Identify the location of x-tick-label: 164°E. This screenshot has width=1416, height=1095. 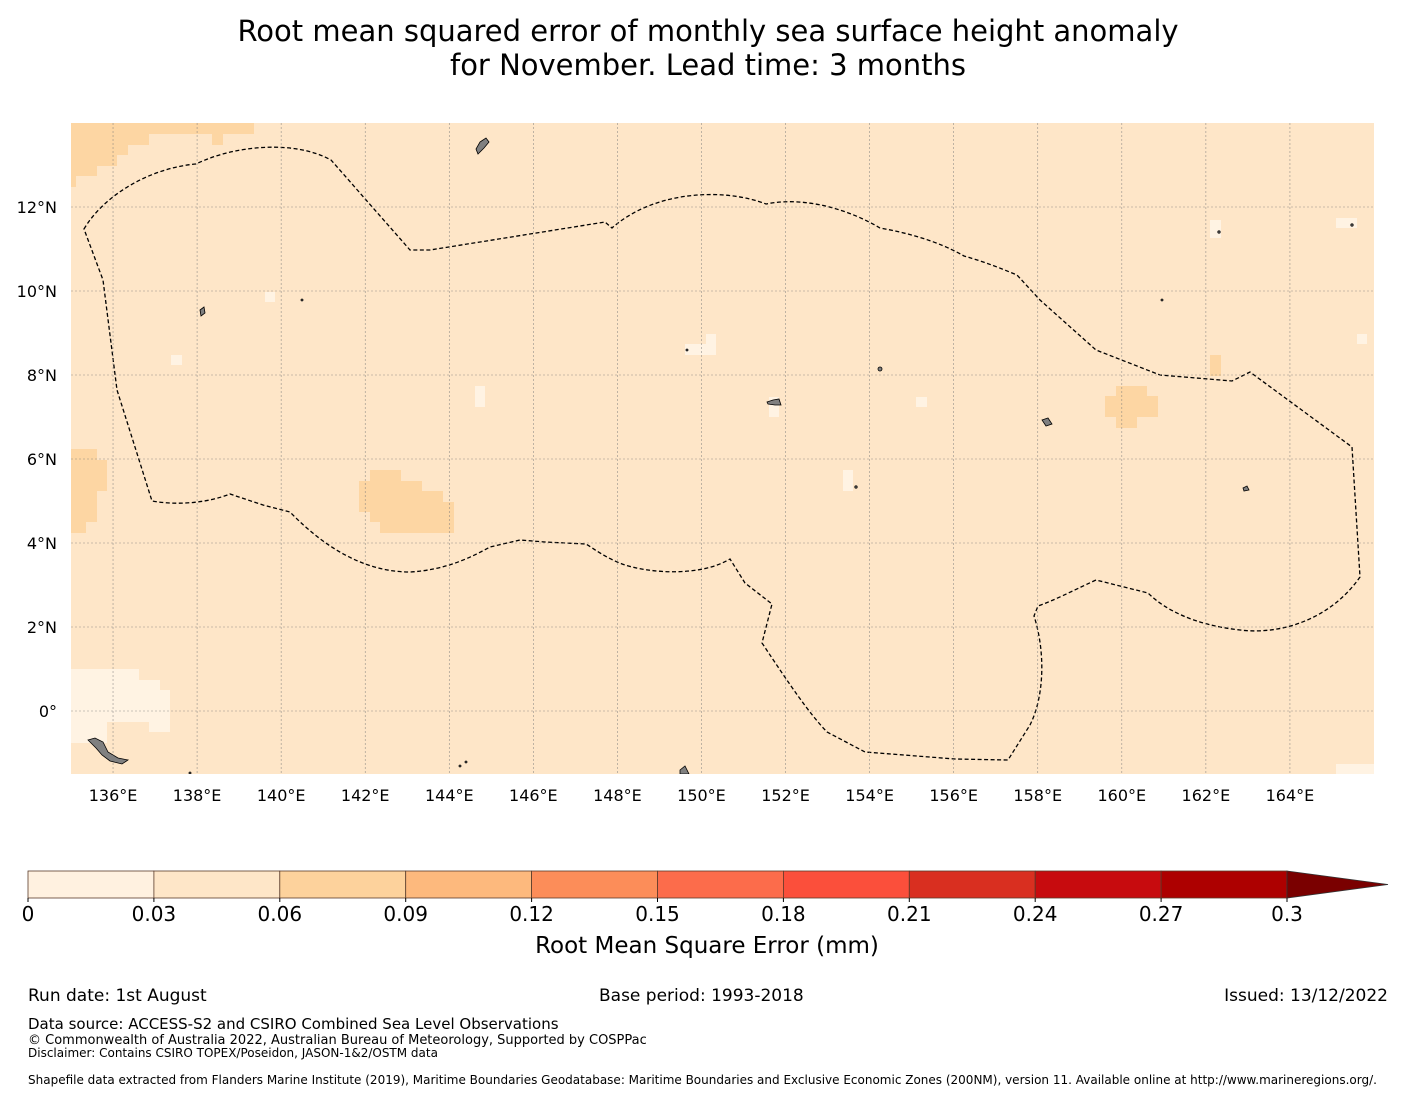
(1290, 795).